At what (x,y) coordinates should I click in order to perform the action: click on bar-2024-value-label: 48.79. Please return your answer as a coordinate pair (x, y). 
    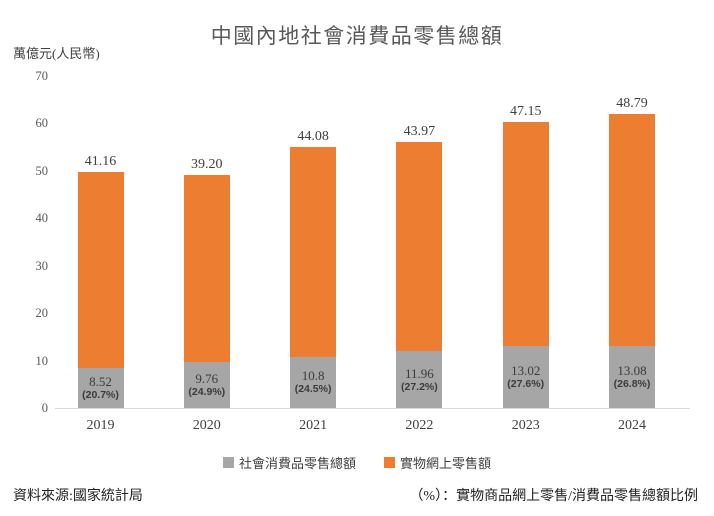
    Looking at the image, I should click on (632, 104).